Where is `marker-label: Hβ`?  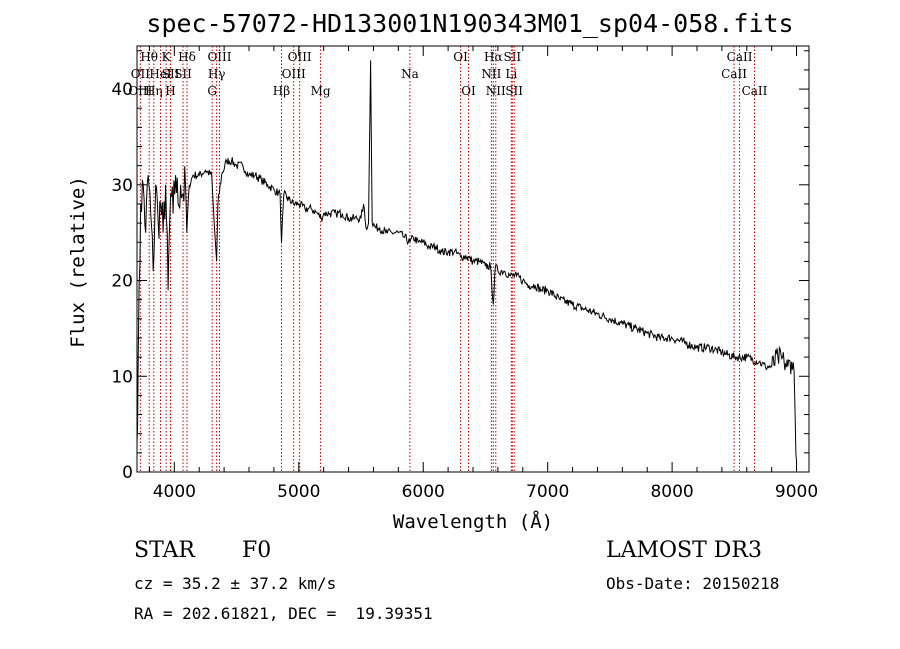 marker-label: Hβ is located at coordinates (281, 91).